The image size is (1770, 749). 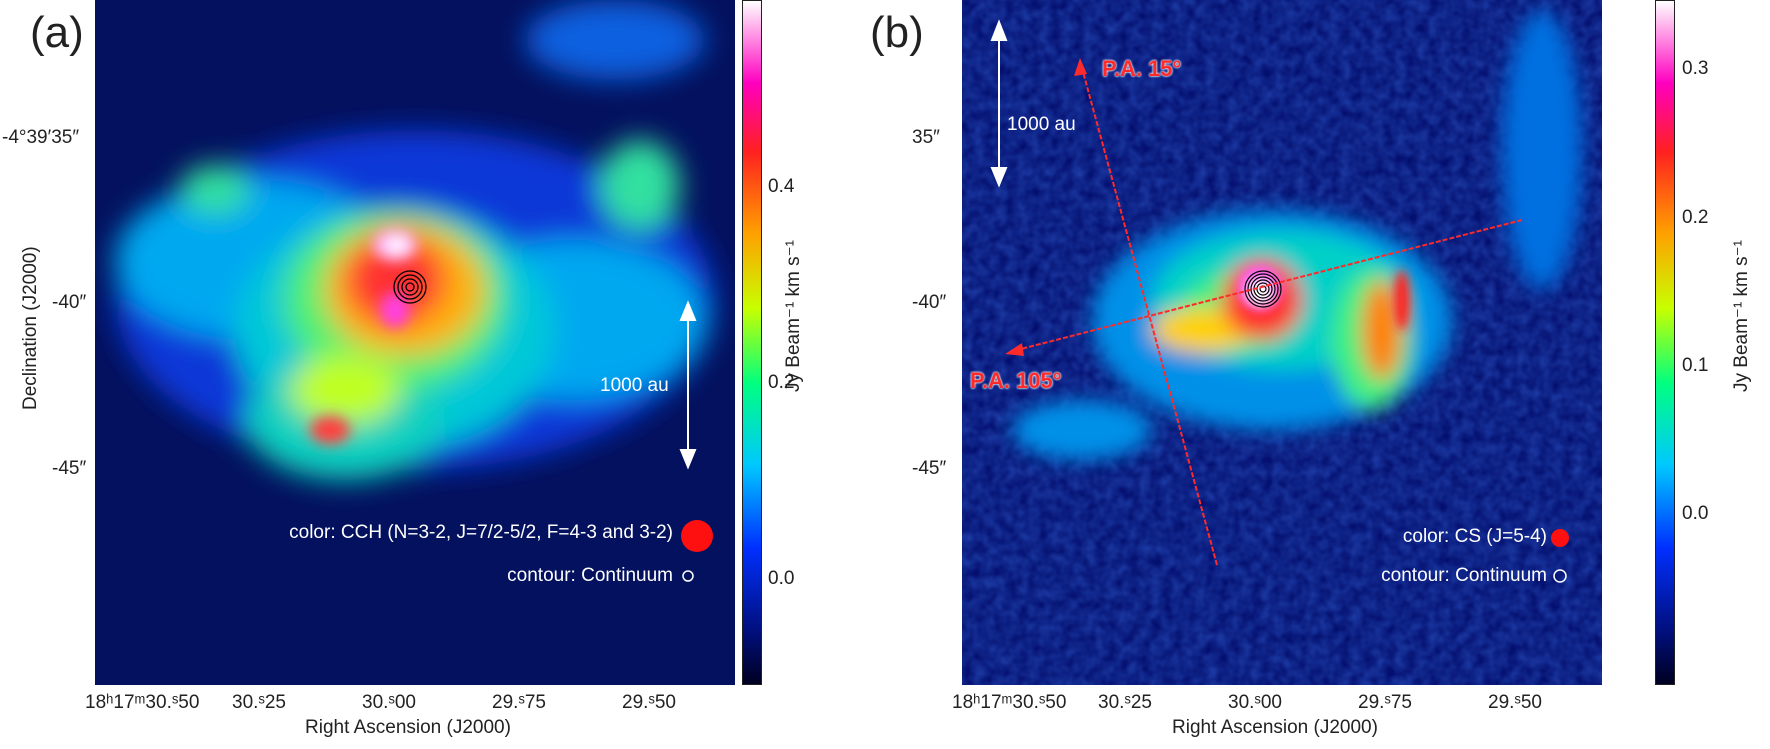 What do you see at coordinates (1695, 68) in the screenshot?
I see `cbar-tick: 0.3` at bounding box center [1695, 68].